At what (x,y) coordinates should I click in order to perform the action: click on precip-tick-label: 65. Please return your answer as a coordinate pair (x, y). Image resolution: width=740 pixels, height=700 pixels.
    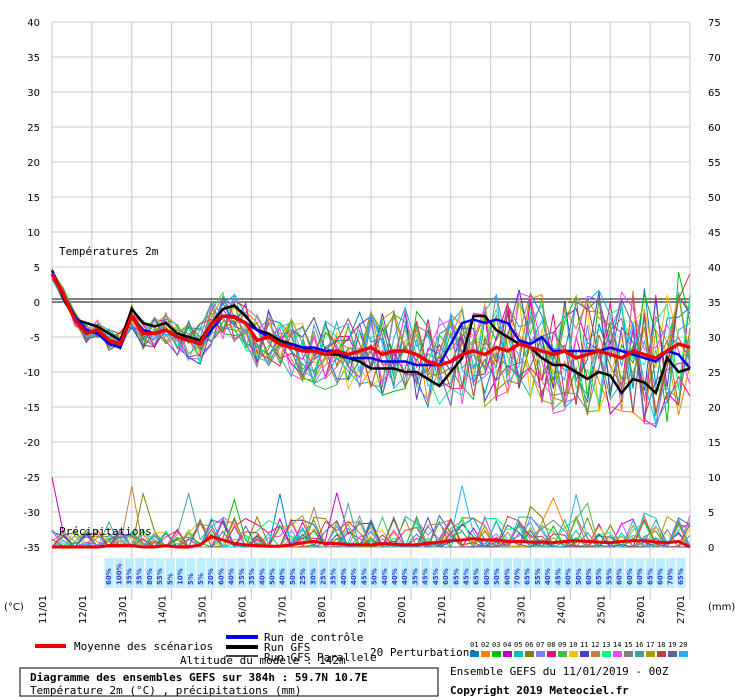
    Looking at the image, I should click on (714, 93).